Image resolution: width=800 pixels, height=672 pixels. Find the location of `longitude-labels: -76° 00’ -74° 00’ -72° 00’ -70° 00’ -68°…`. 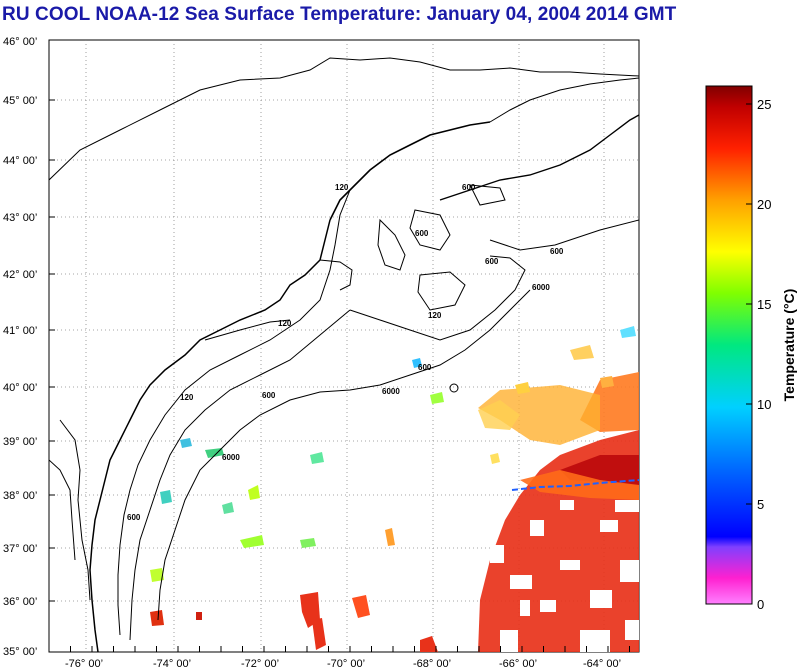

longitude-labels: -76° 00’ -74° 00’ -72° 00’ -70° 00’ -68°… is located at coordinates (343, 664).